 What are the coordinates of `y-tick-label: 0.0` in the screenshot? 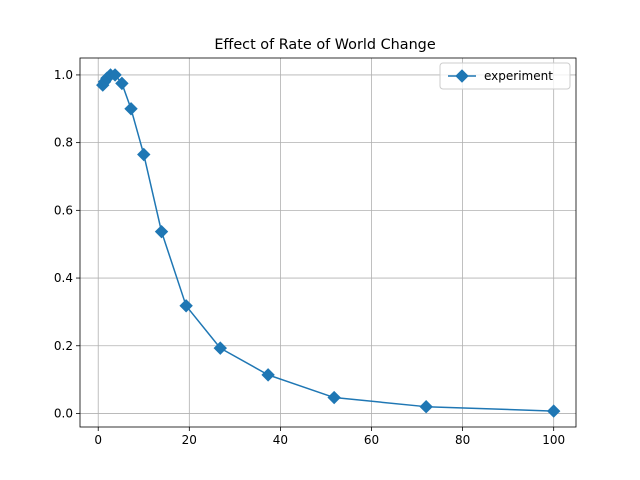 It's located at (63, 413).